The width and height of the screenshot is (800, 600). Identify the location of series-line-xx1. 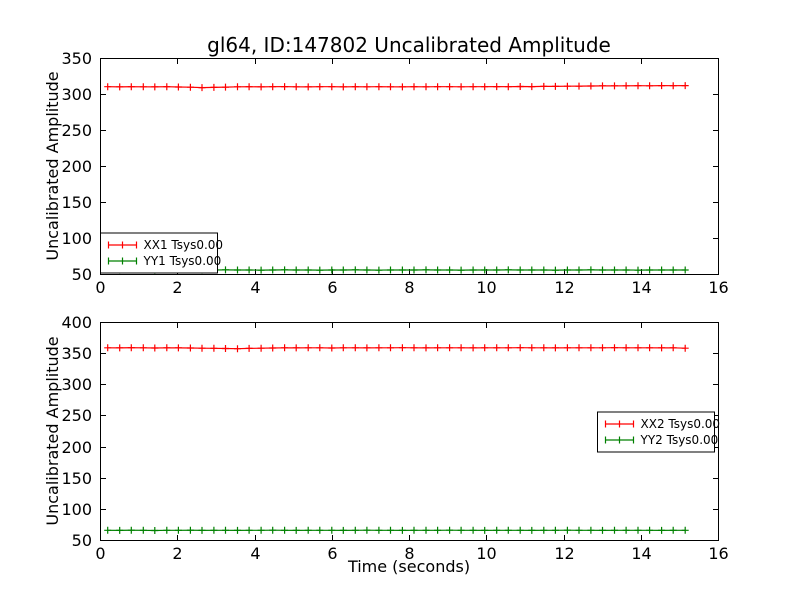
(396, 86).